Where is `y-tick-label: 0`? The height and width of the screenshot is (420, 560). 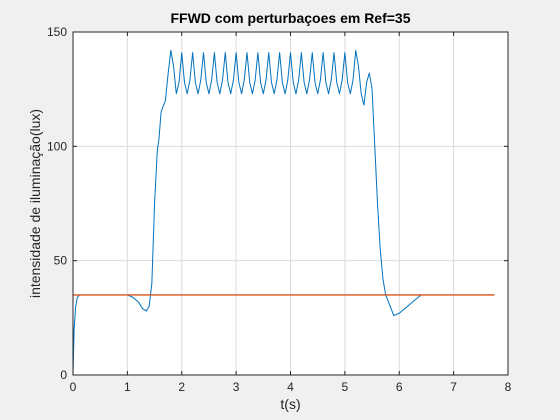
y-tick-label: 0 is located at coordinates (63, 375).